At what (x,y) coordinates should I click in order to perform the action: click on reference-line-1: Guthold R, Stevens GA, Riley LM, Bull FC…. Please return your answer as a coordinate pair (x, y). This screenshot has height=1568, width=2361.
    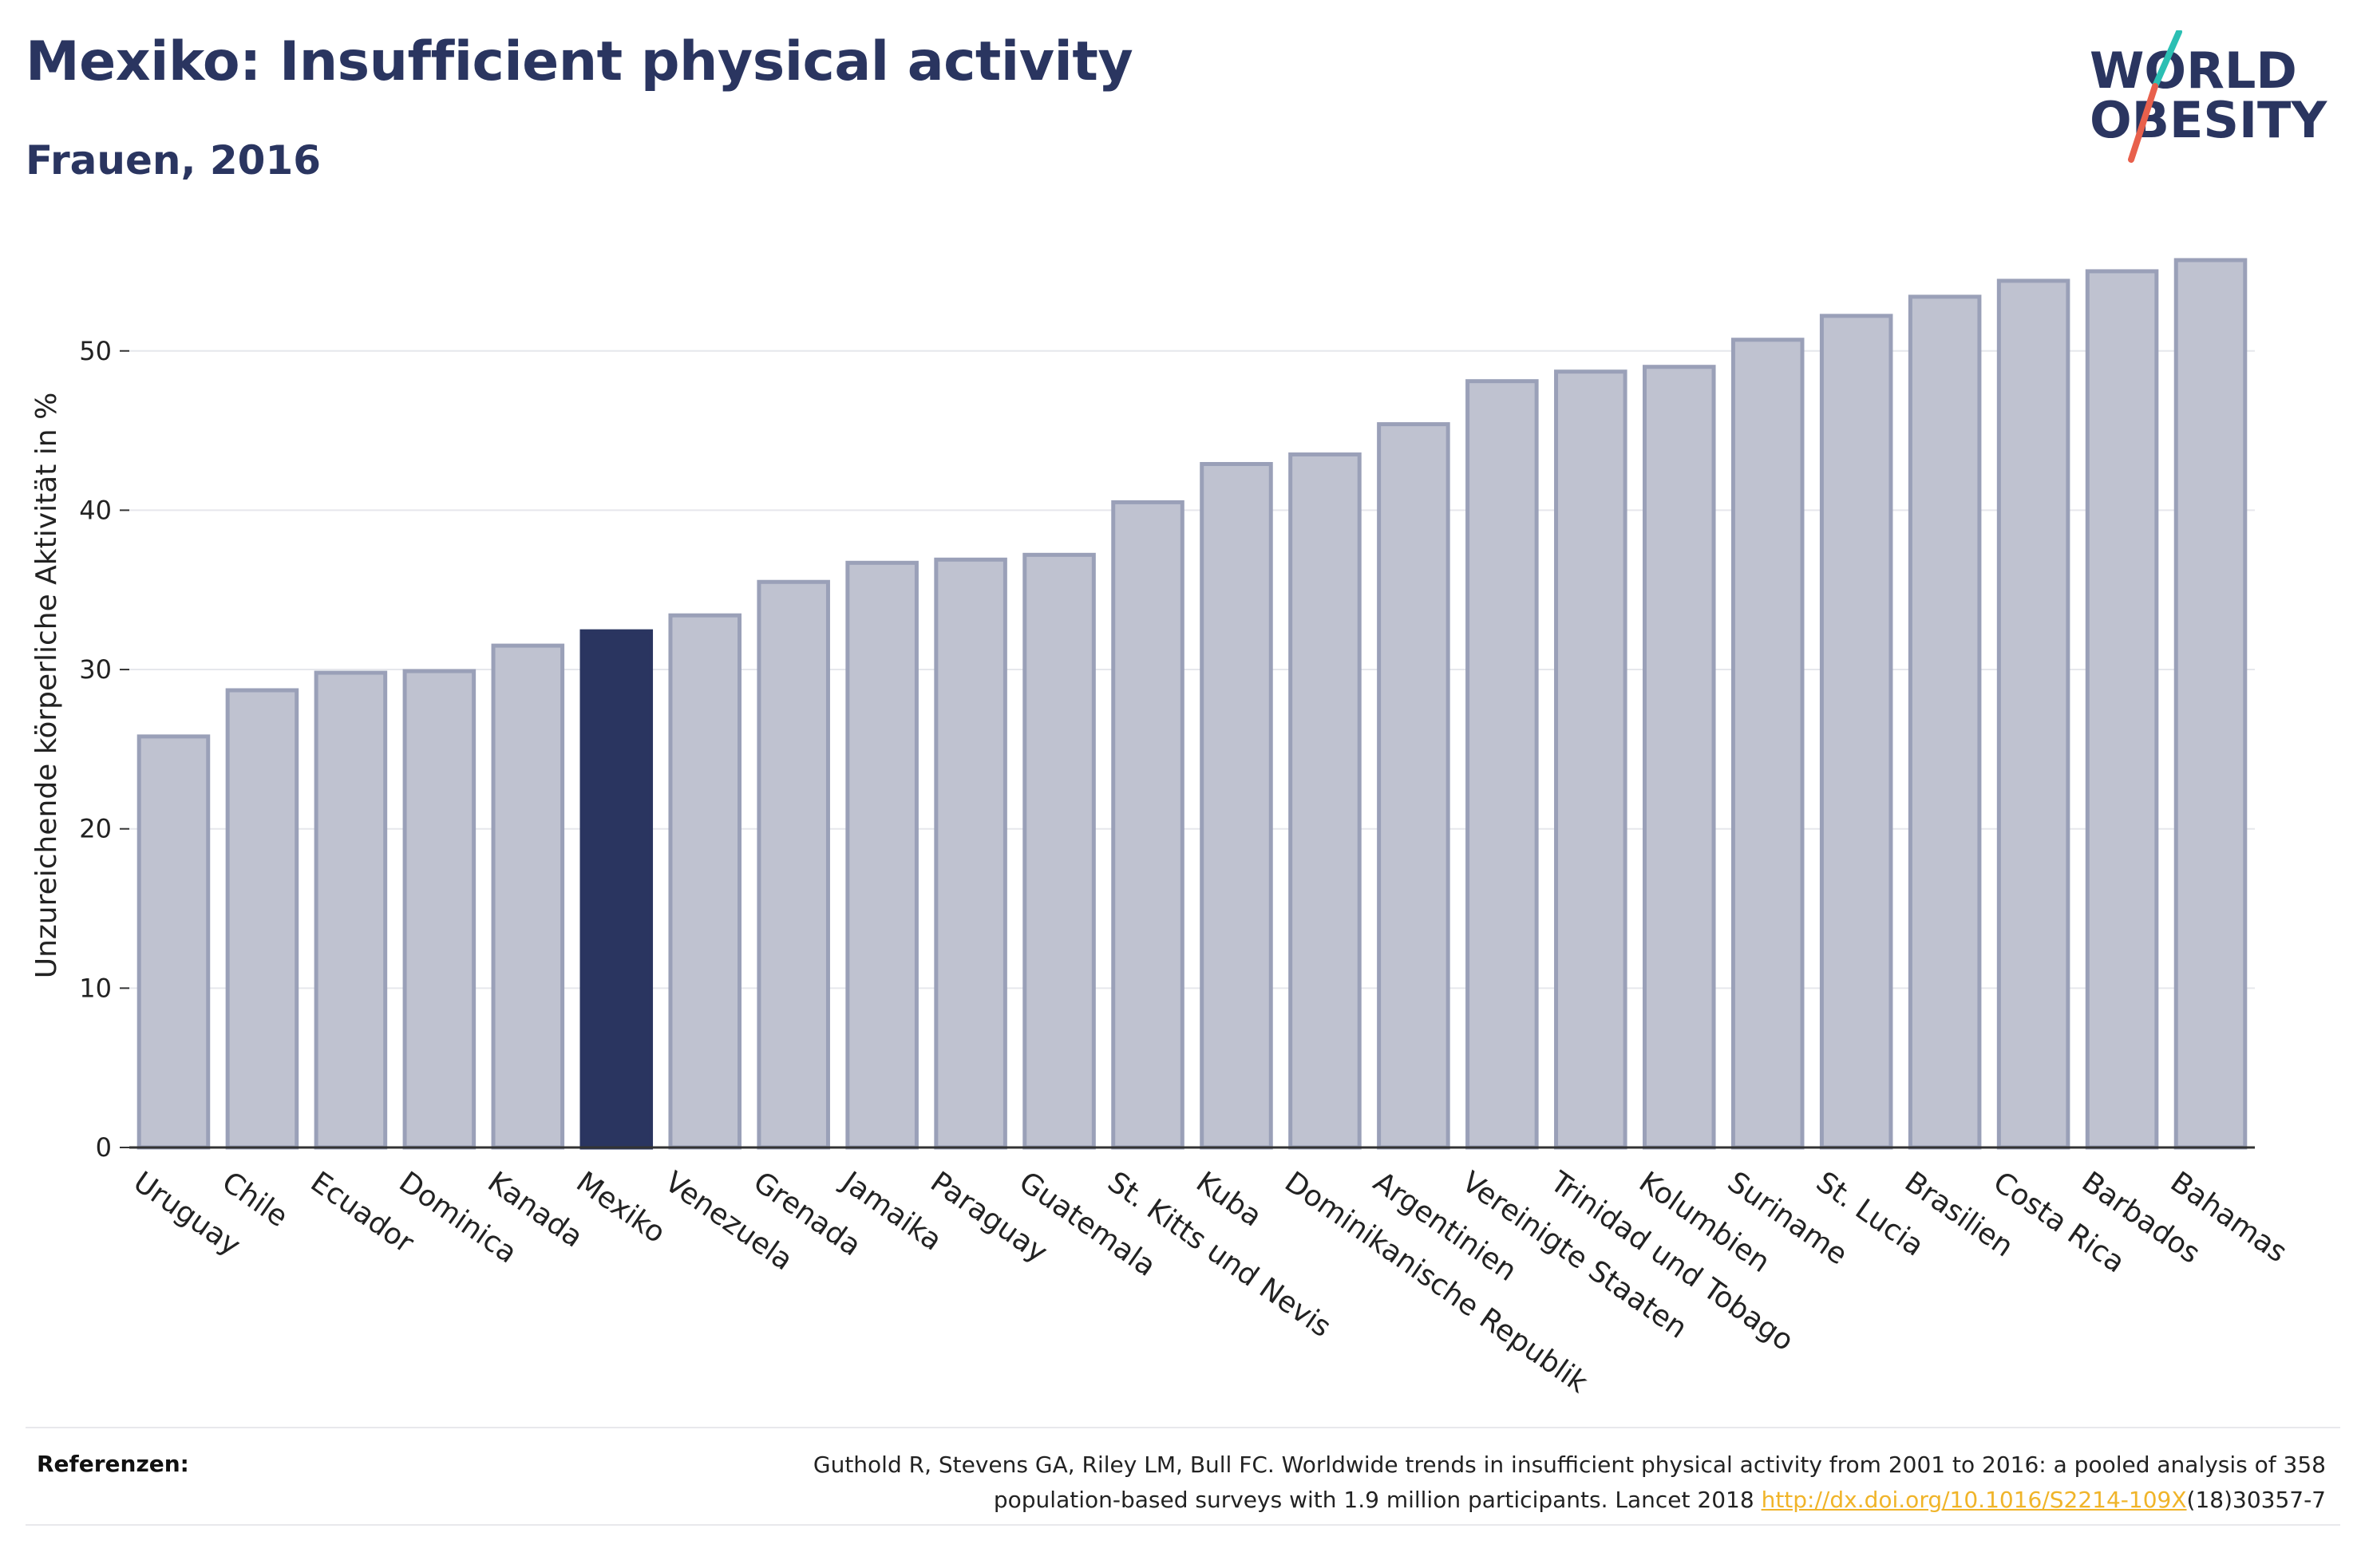
    Looking at the image, I should click on (1569, 1464).